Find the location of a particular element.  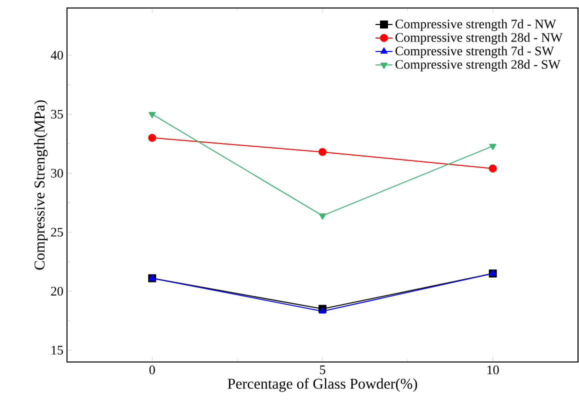

y-tick-label: 15 is located at coordinates (57, 350).